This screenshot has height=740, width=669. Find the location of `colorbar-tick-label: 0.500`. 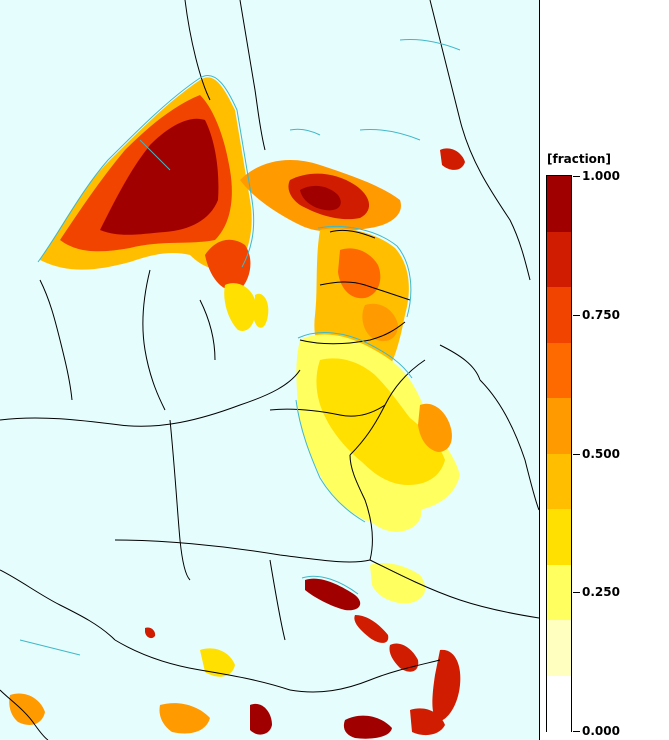

colorbar-tick-label: 0.500 is located at coordinates (601, 453).